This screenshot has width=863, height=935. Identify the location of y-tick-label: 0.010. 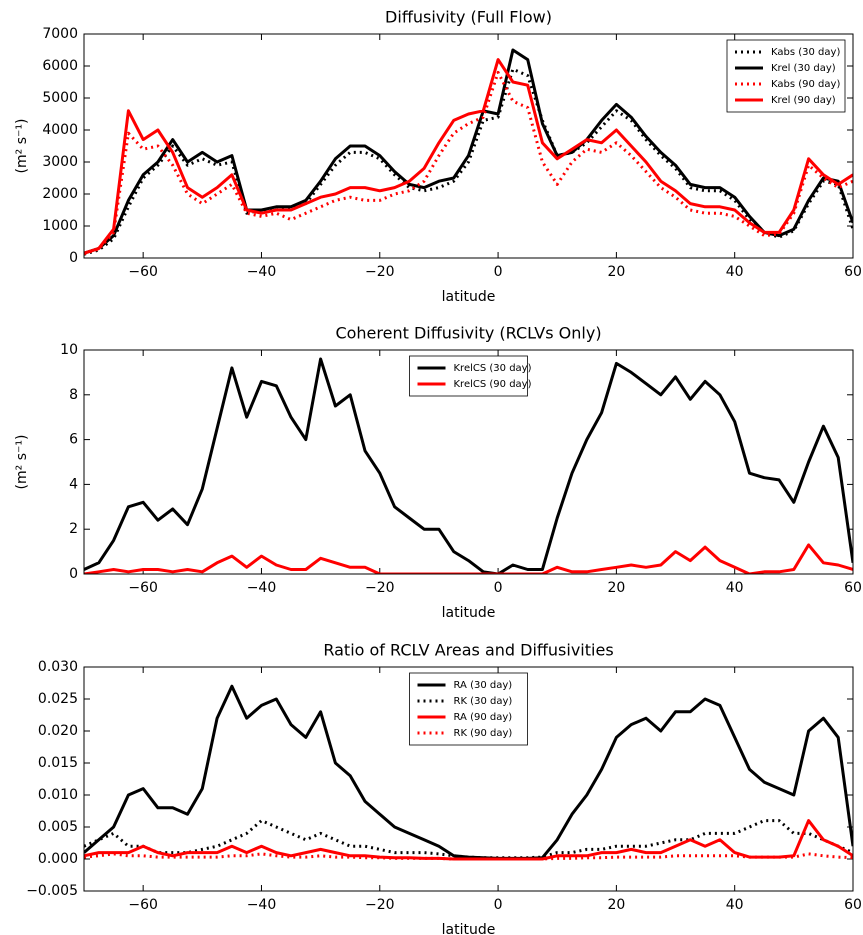
(58, 795).